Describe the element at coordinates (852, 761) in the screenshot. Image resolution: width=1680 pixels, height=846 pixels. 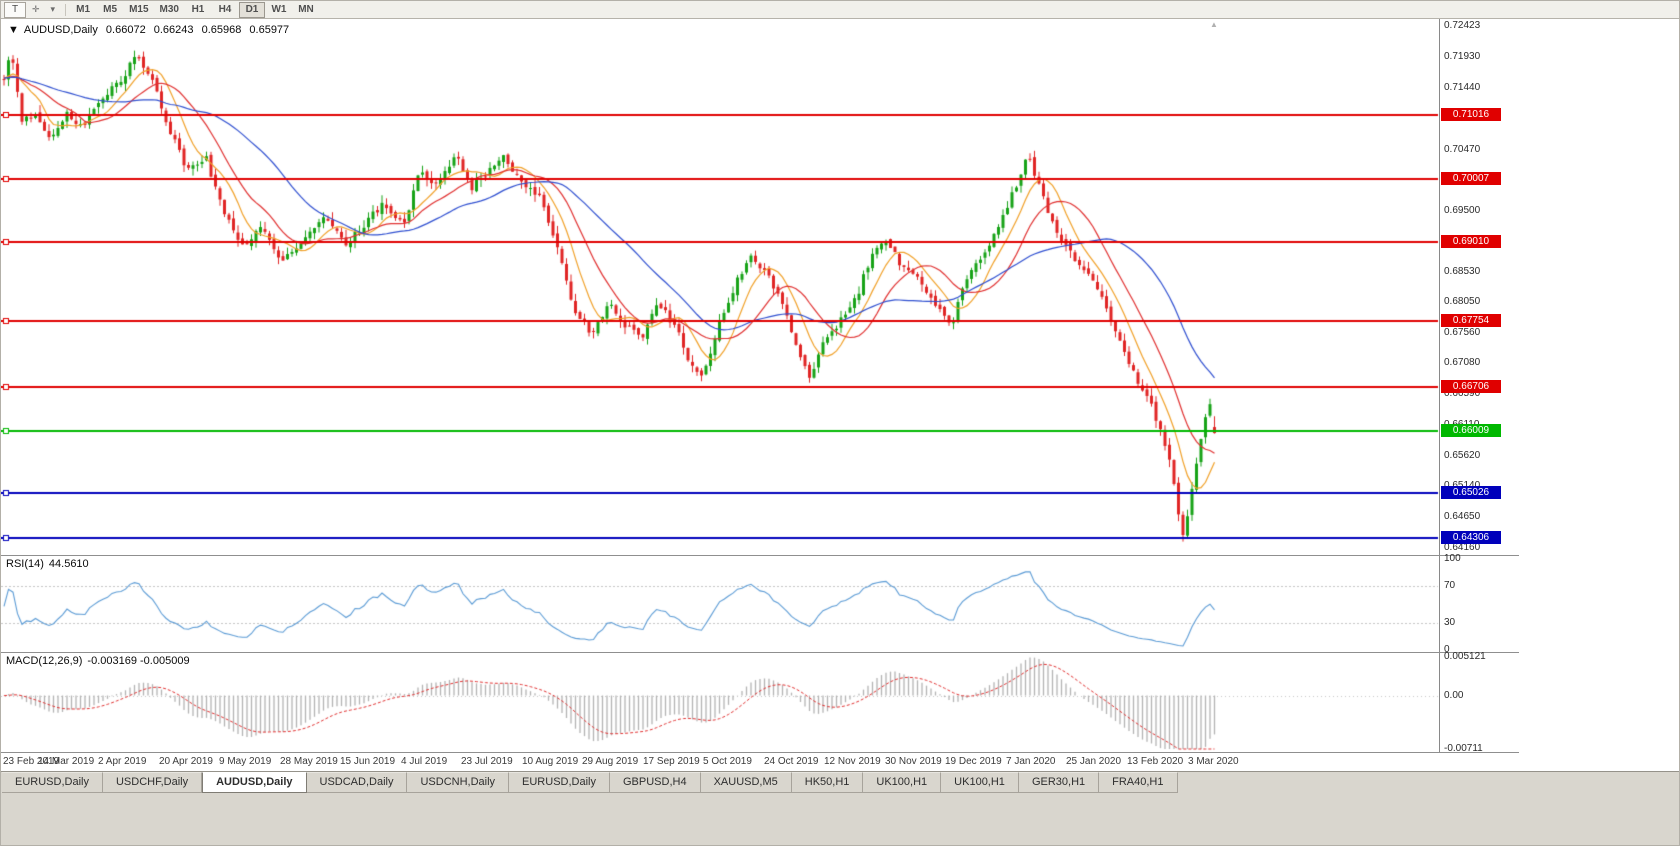
I see `time-axis-label: 12 Nov 2019` at that location.